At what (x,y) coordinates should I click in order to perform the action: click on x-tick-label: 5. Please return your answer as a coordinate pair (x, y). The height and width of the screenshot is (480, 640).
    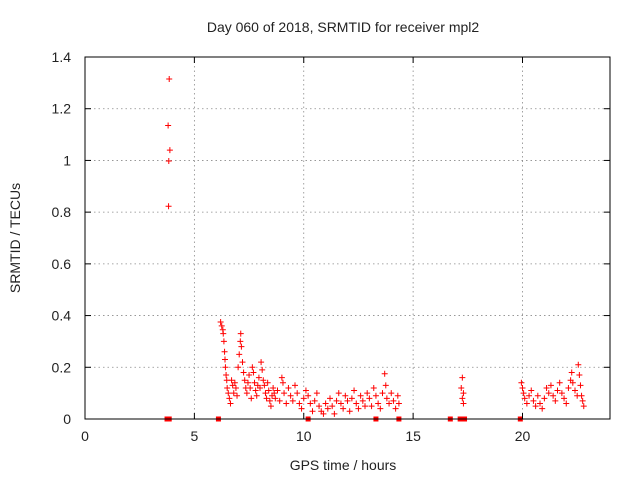
    Looking at the image, I should click on (194, 436).